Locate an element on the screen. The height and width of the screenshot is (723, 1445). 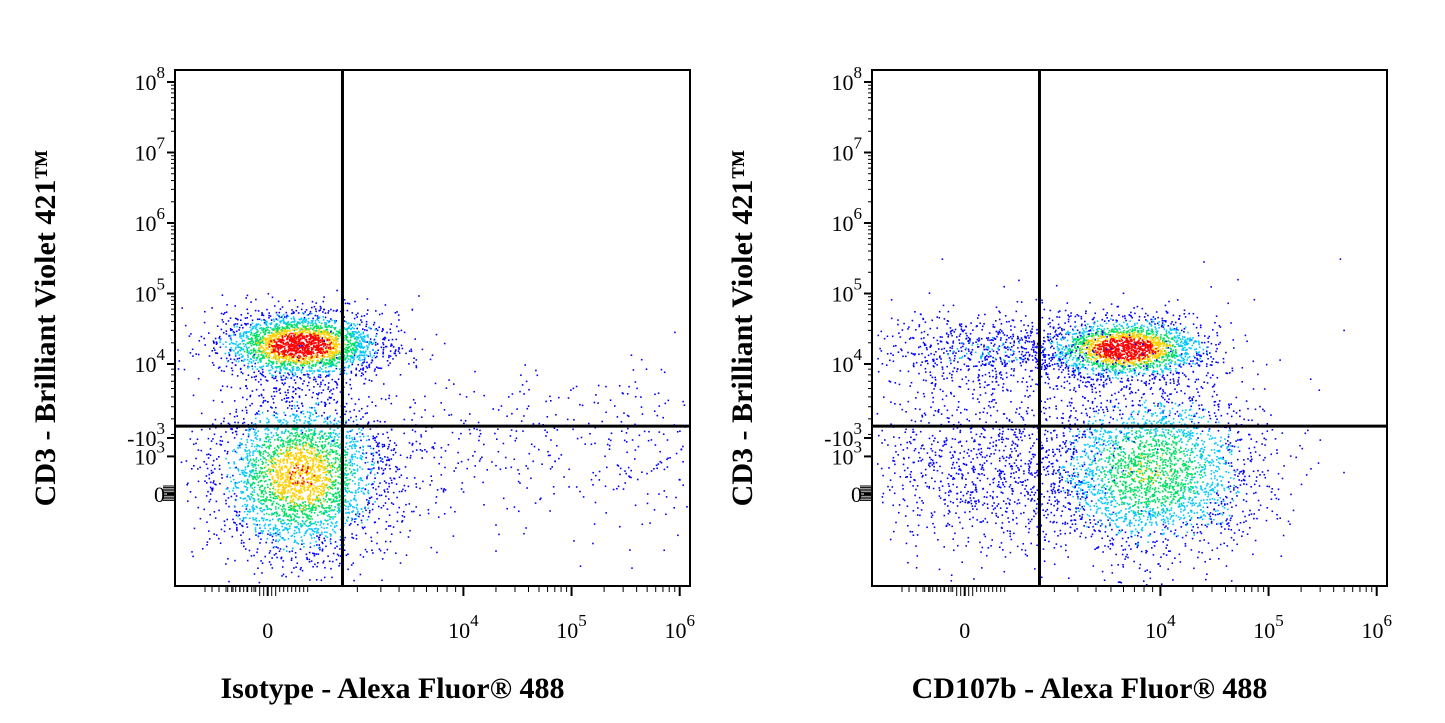
x-axis-title: Isotype - Alexa Fluor® 488 is located at coordinates (392, 688).